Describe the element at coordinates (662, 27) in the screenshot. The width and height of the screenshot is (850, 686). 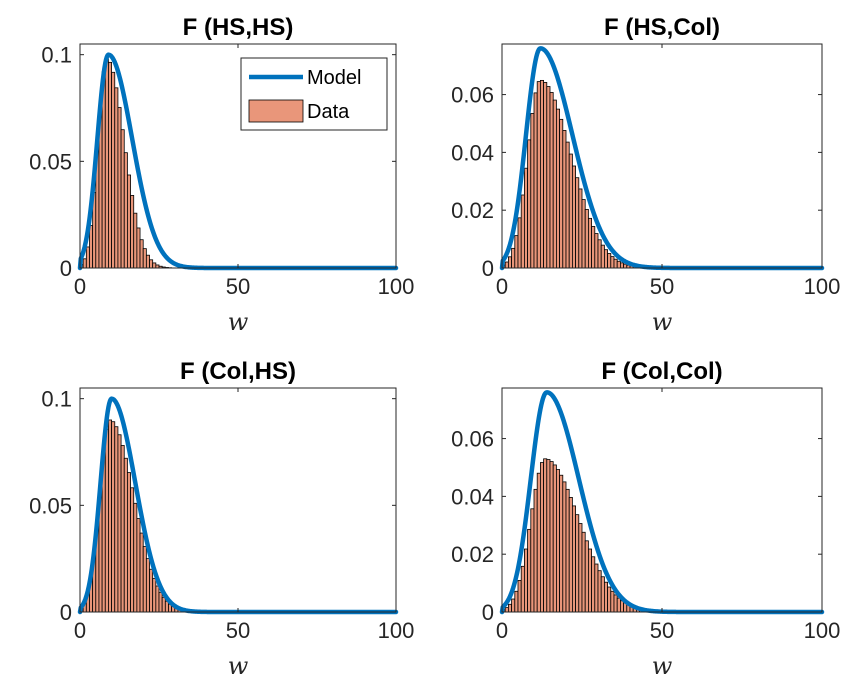
I see `subplot-title: F (HS,Col)` at that location.